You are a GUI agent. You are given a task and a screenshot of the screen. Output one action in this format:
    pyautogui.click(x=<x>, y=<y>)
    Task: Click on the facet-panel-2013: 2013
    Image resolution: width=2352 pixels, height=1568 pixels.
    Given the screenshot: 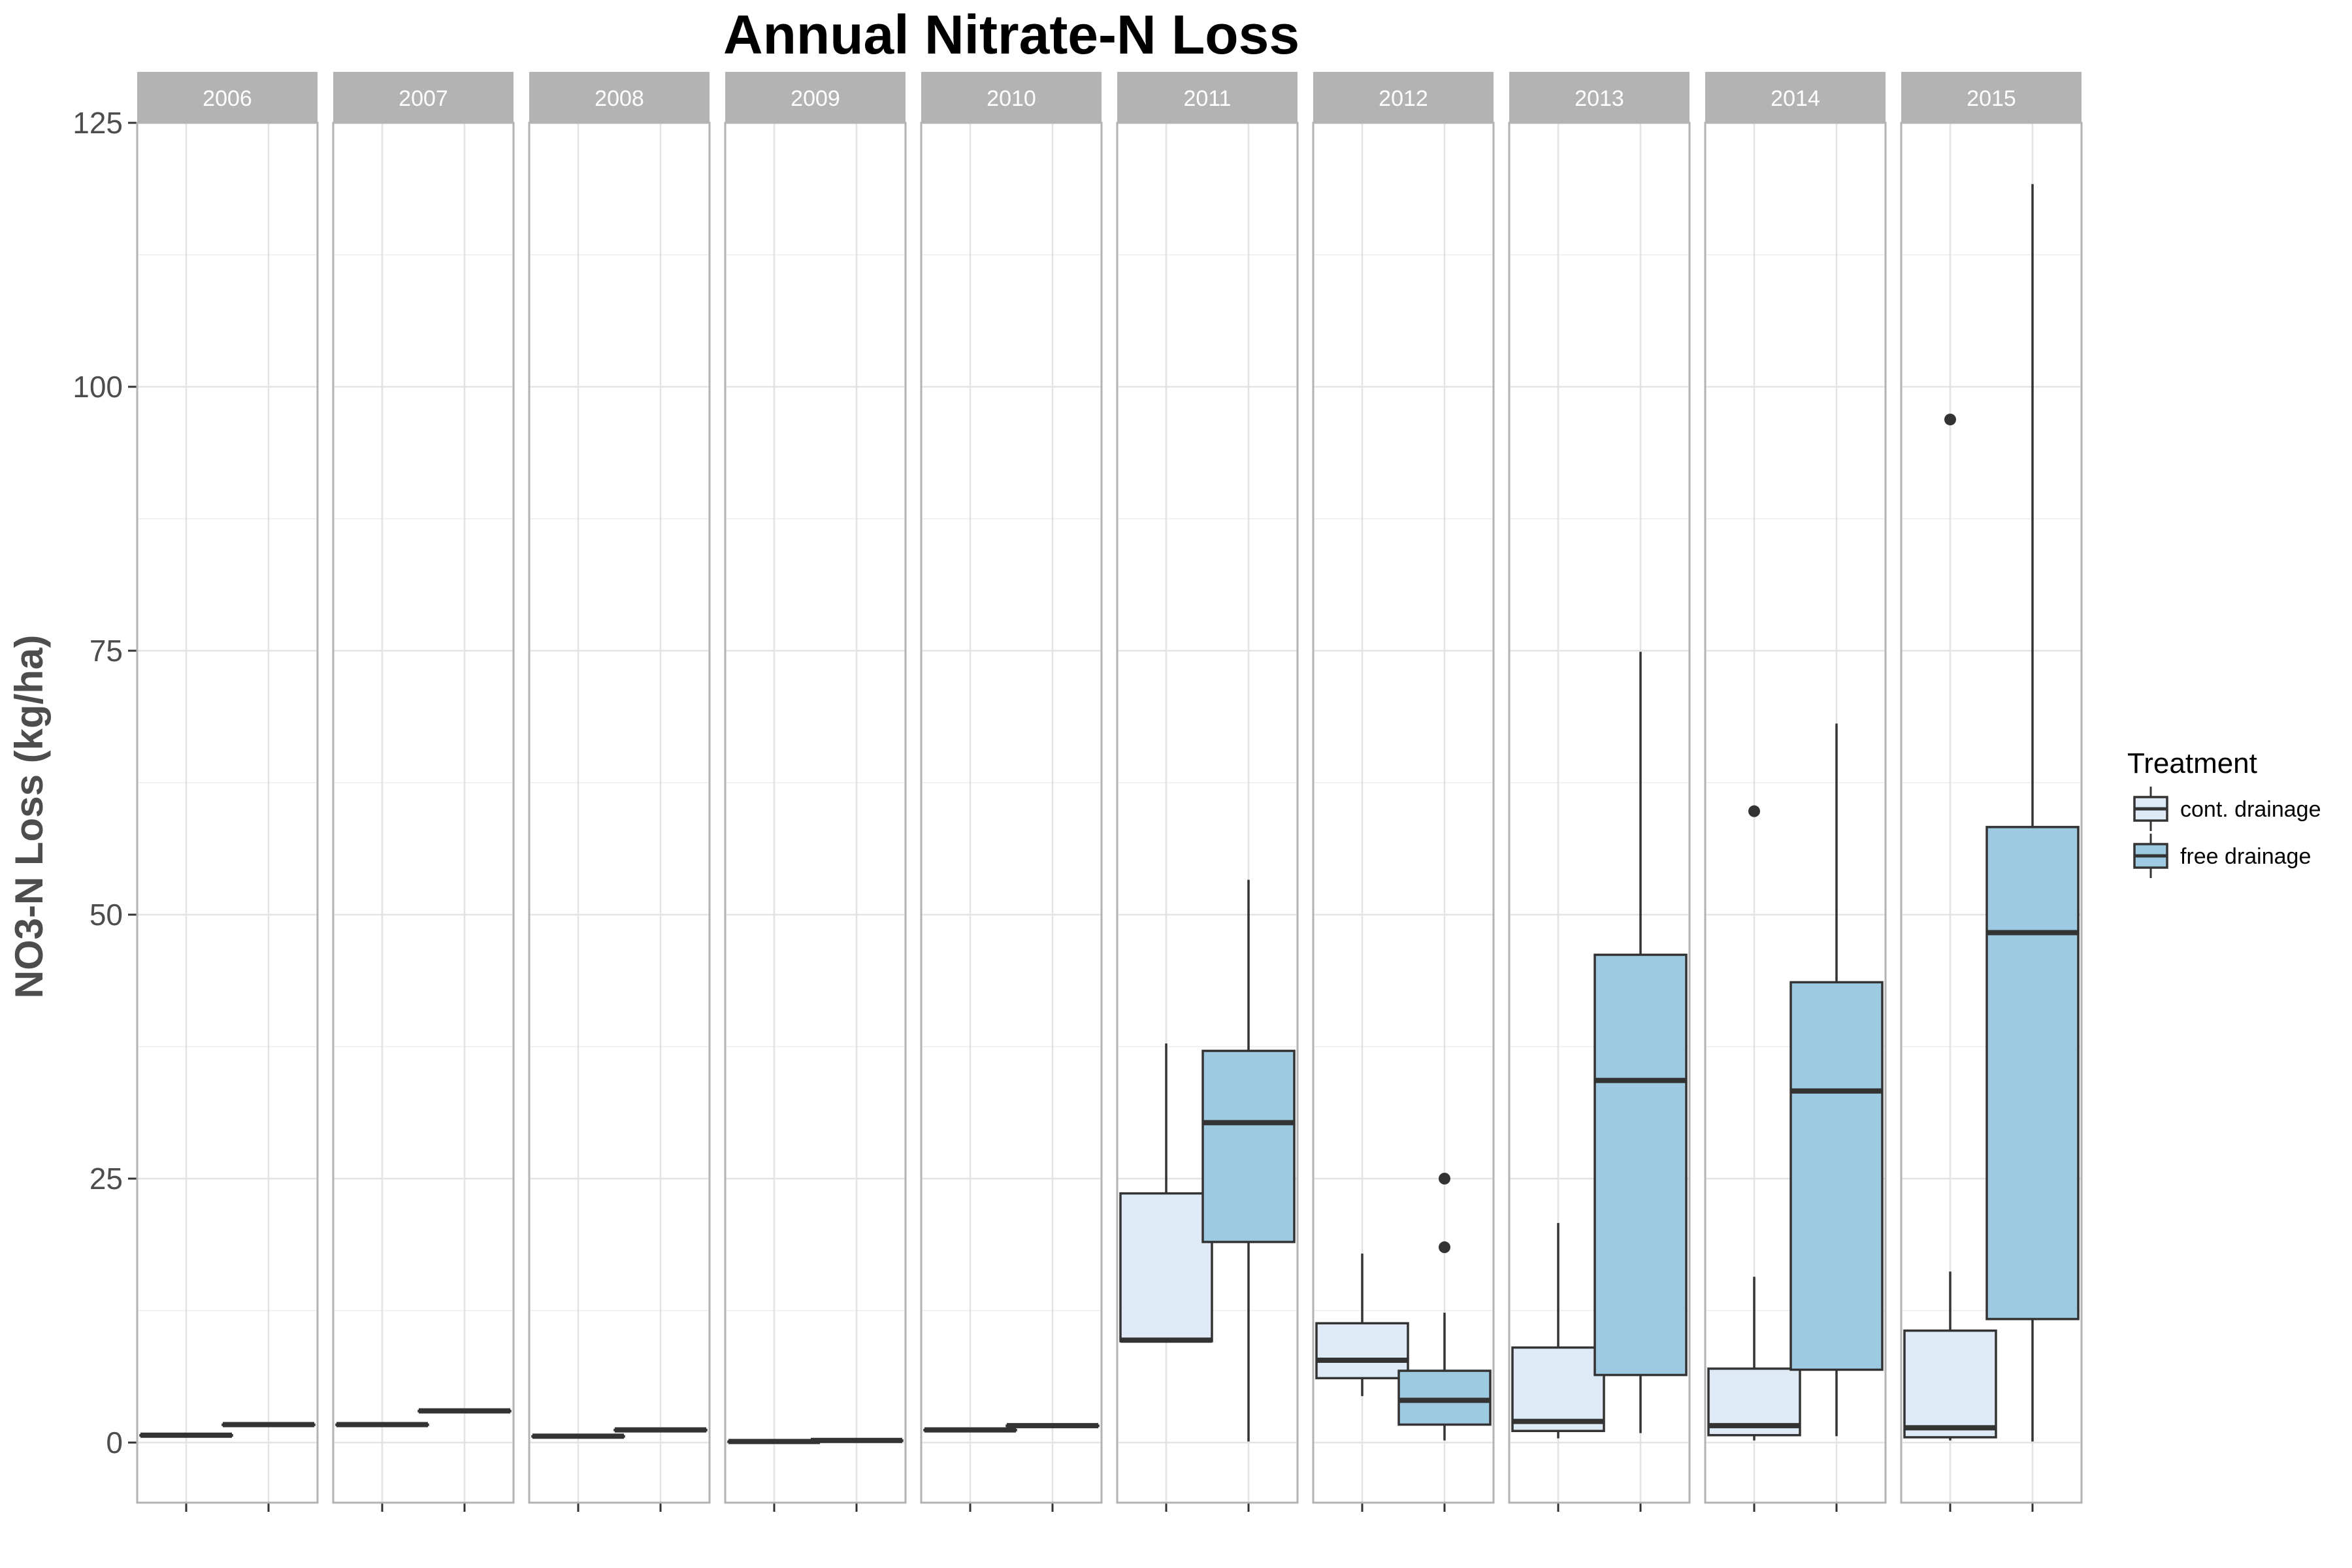 What is the action you would take?
    pyautogui.click(x=1599, y=792)
    